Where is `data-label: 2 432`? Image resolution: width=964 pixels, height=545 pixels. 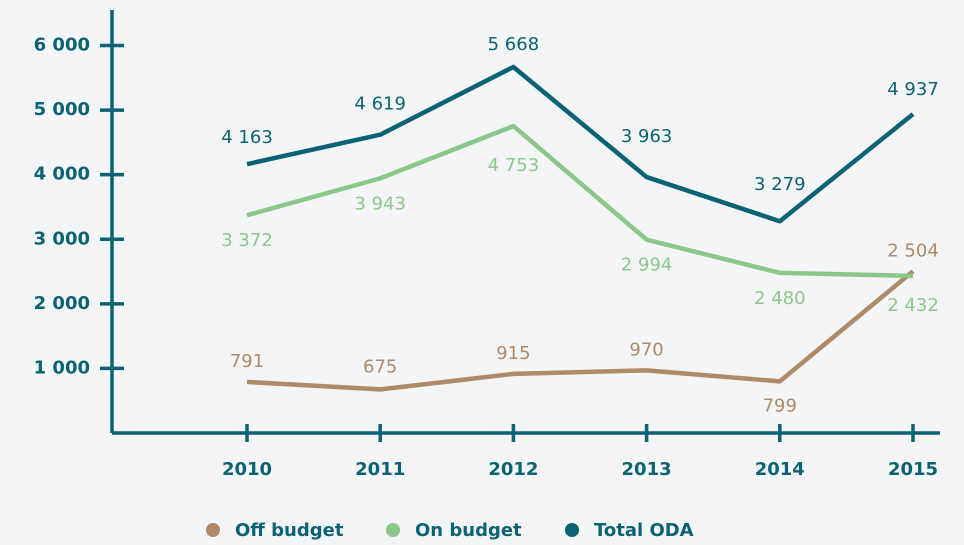
data-label: 2 432 is located at coordinates (913, 305).